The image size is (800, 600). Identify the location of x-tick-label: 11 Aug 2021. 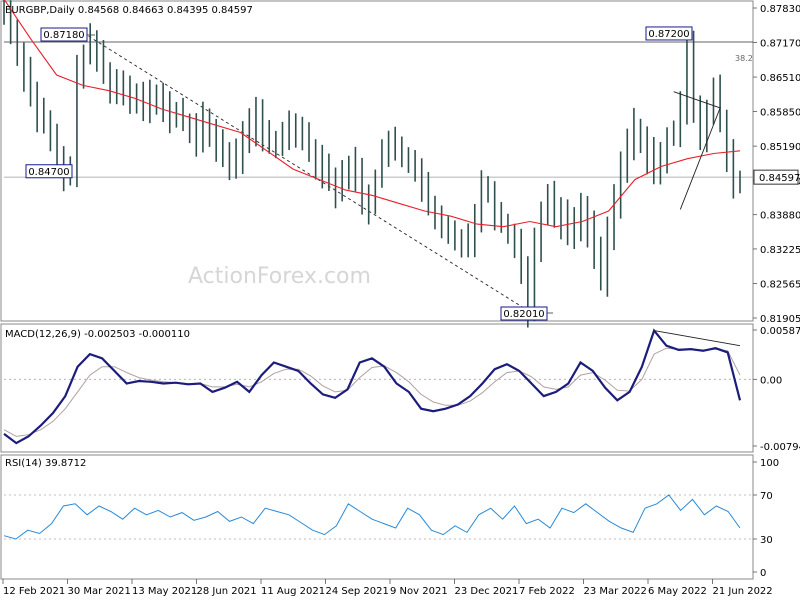
(293, 591).